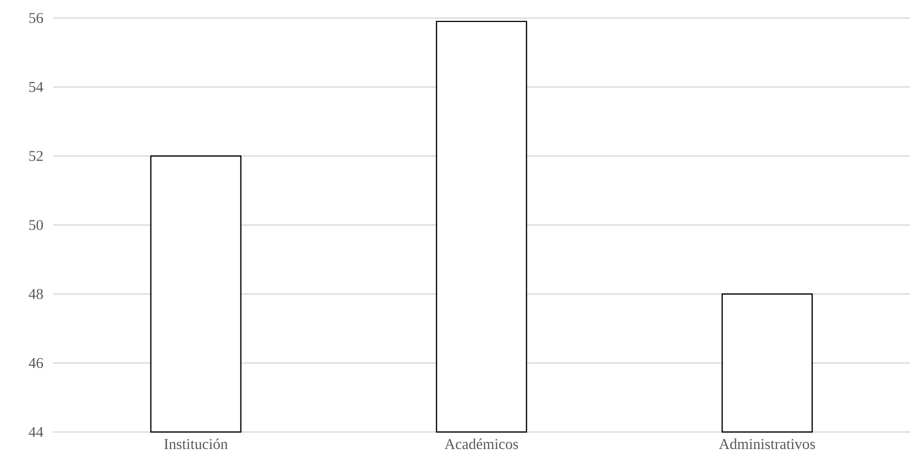 This screenshot has height=474, width=910. What do you see at coordinates (196, 444) in the screenshot?
I see `x-tick-label: Institución` at bounding box center [196, 444].